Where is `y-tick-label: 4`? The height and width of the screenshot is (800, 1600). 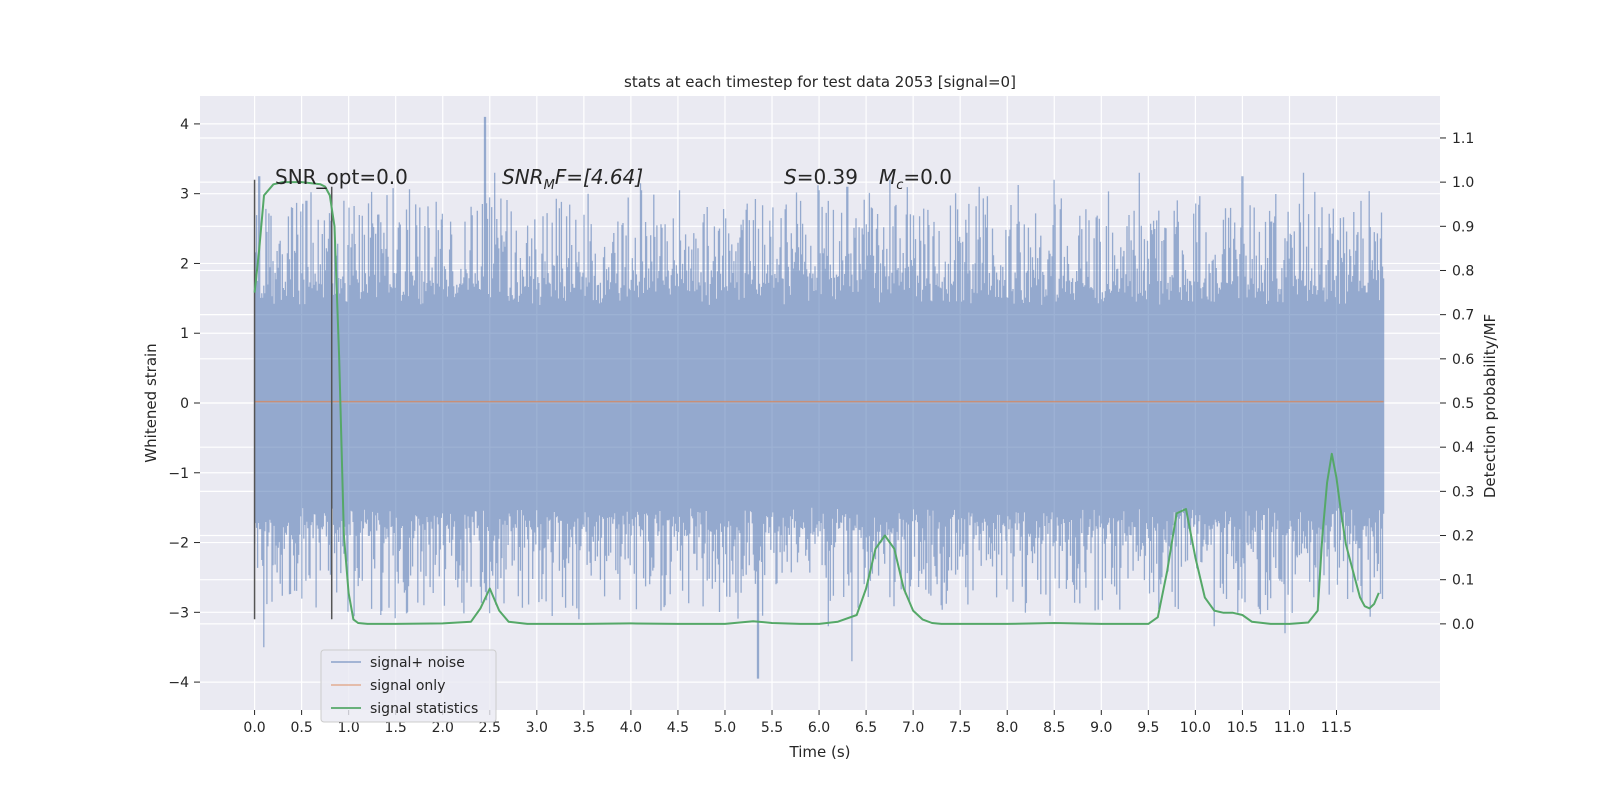
y-tick-label: 4 is located at coordinates (184, 125).